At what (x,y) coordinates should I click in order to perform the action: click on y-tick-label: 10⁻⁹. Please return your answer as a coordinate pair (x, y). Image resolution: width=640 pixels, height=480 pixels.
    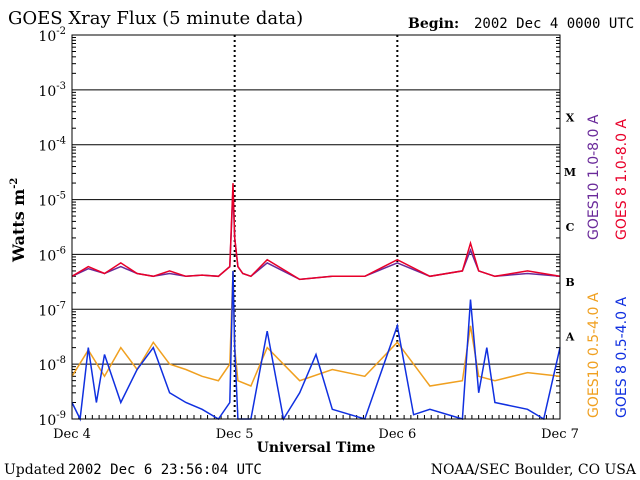
    Looking at the image, I should click on (52, 419).